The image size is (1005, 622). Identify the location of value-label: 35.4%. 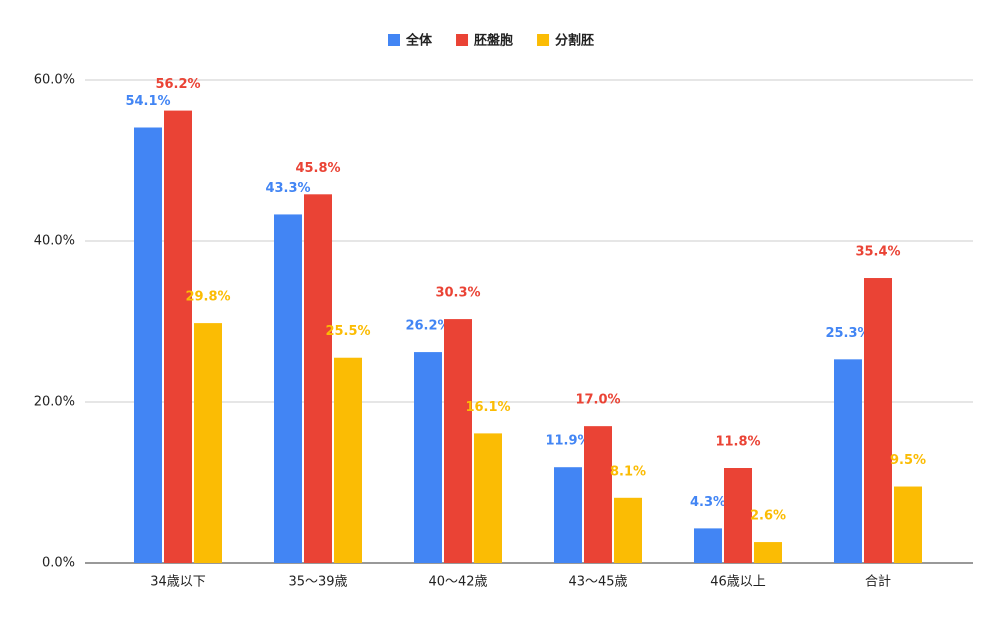
(877, 252).